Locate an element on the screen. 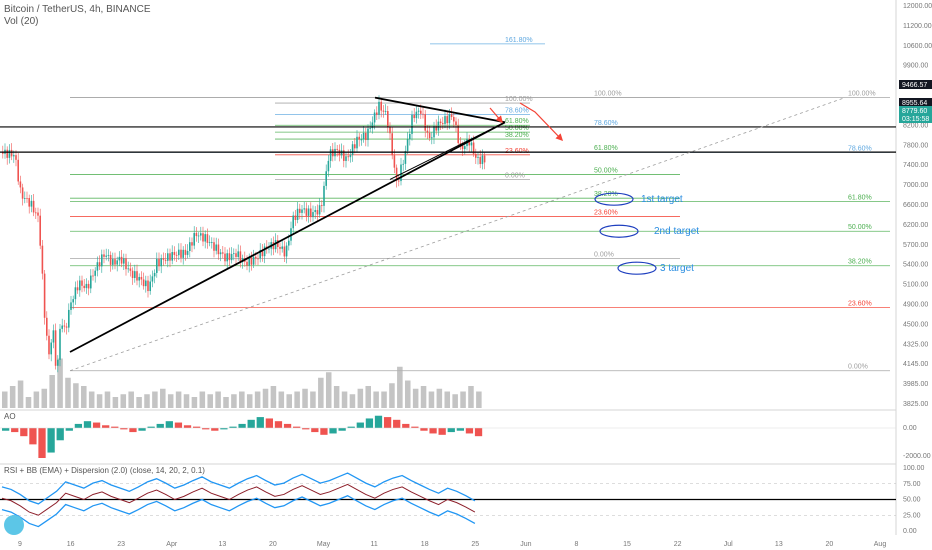 The height and width of the screenshot is (550, 932). price-tick-label: 3825.00 is located at coordinates (915, 404).